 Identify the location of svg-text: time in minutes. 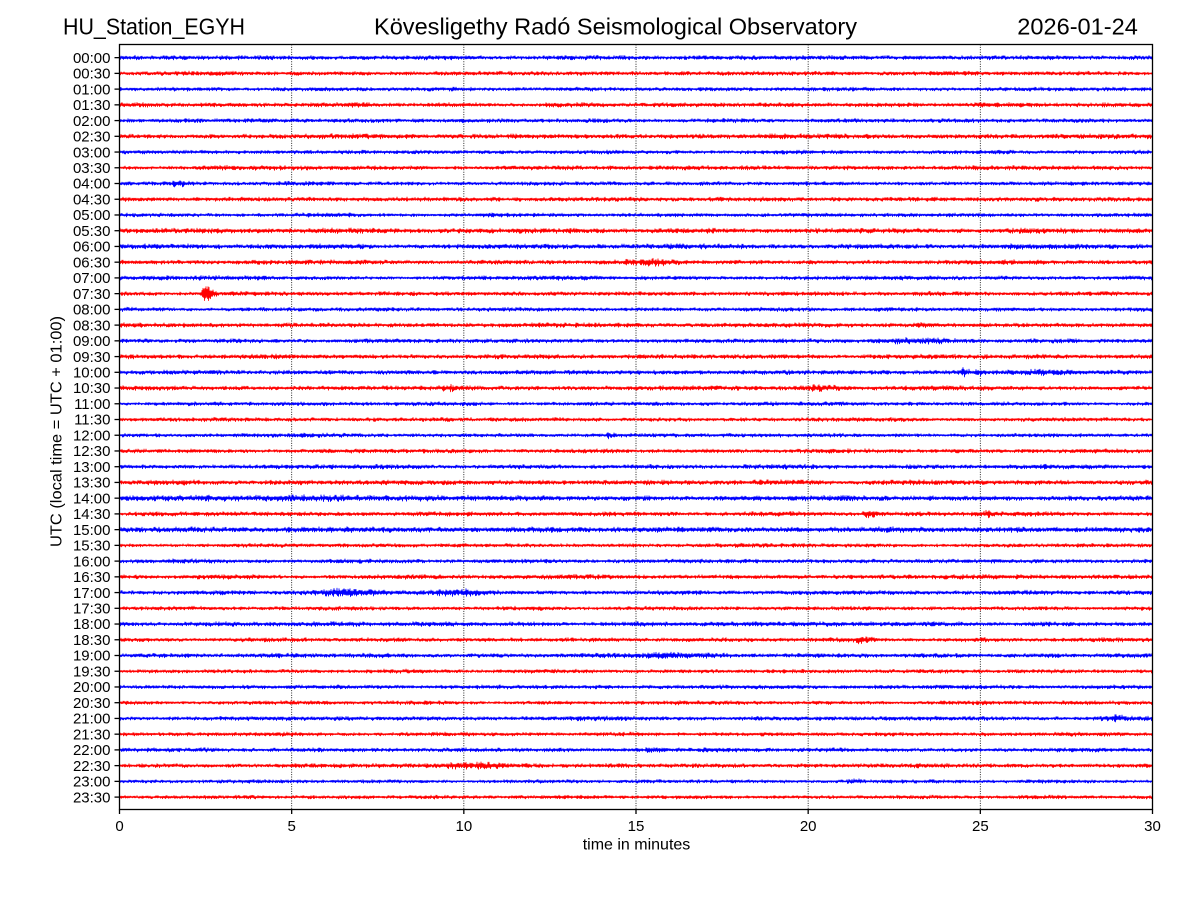
(637, 845).